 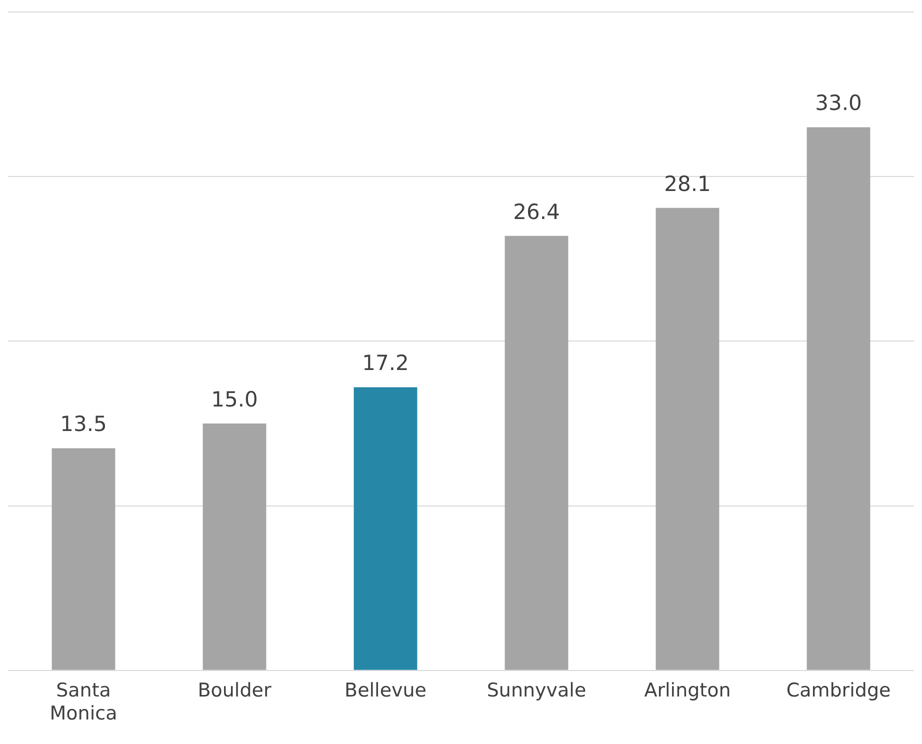 What do you see at coordinates (235, 691) in the screenshot?
I see `x-tick-label: Boulder` at bounding box center [235, 691].